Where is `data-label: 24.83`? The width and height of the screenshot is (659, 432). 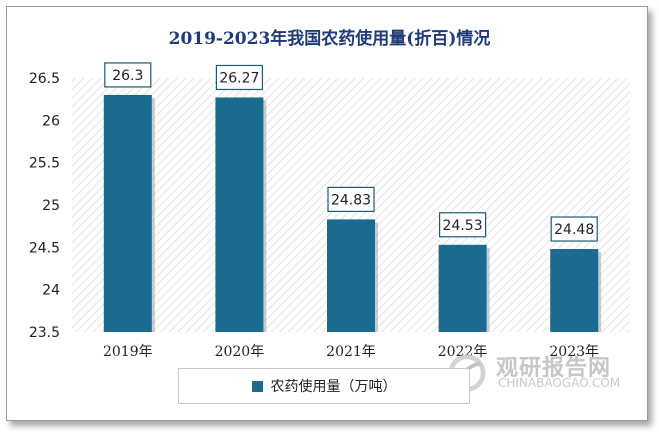
data-label: 24.83 is located at coordinates (351, 200).